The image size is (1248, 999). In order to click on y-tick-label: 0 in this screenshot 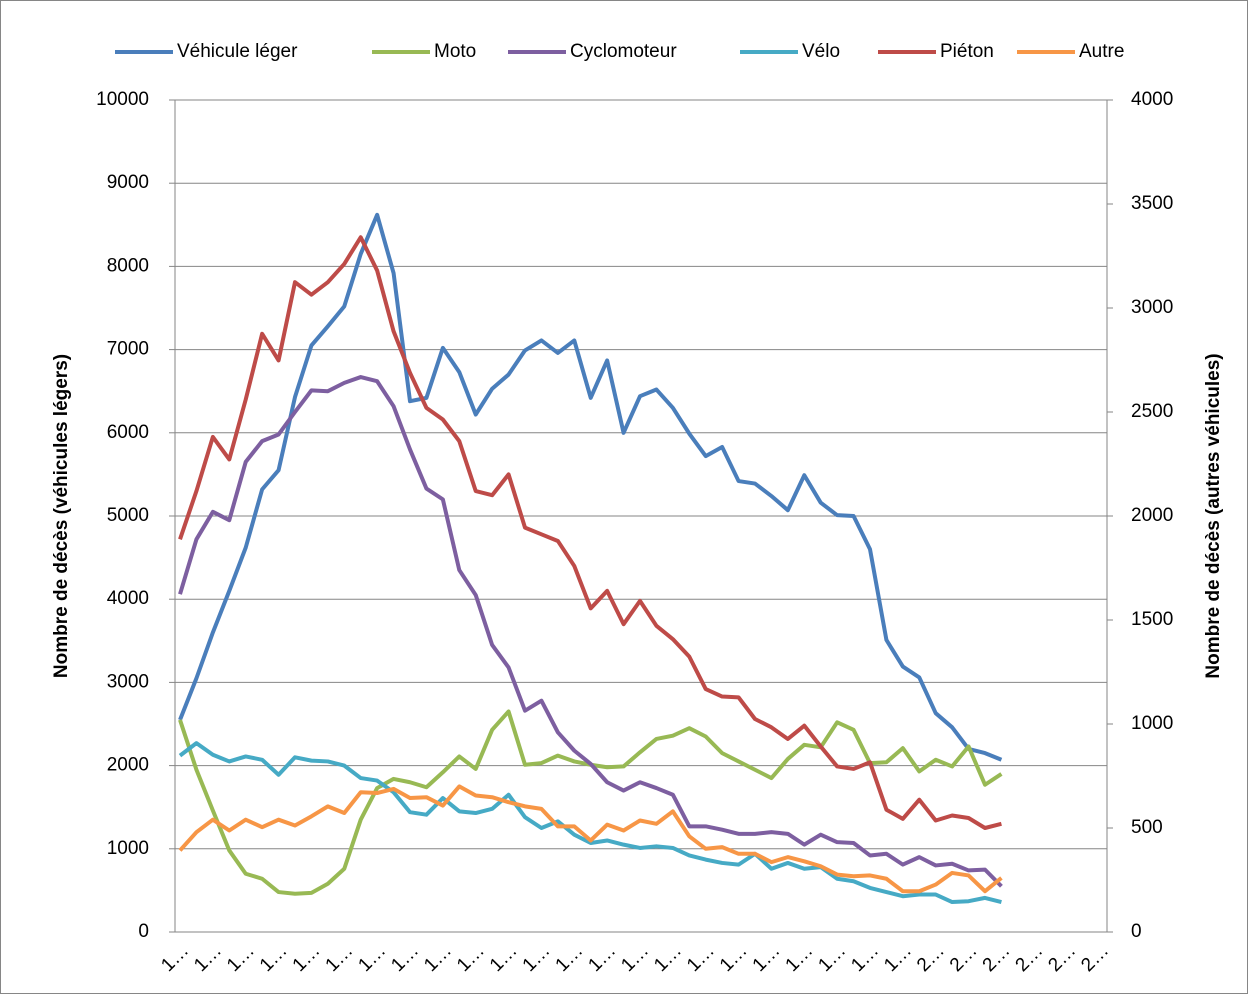, I will do `click(143, 931)`.